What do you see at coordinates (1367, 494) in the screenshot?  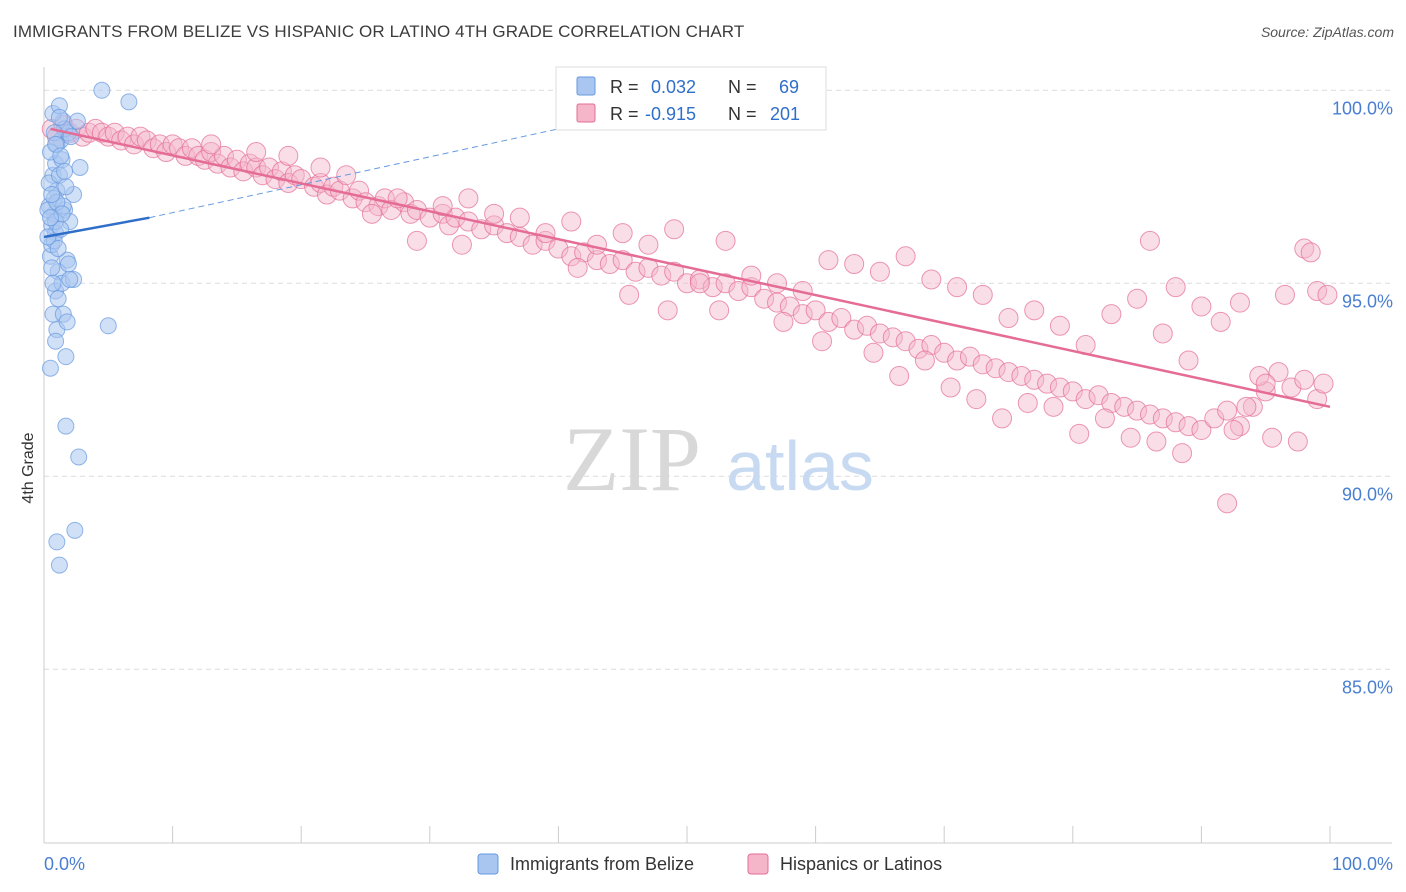 I see `y-tick-label: 90.0%` at bounding box center [1367, 494].